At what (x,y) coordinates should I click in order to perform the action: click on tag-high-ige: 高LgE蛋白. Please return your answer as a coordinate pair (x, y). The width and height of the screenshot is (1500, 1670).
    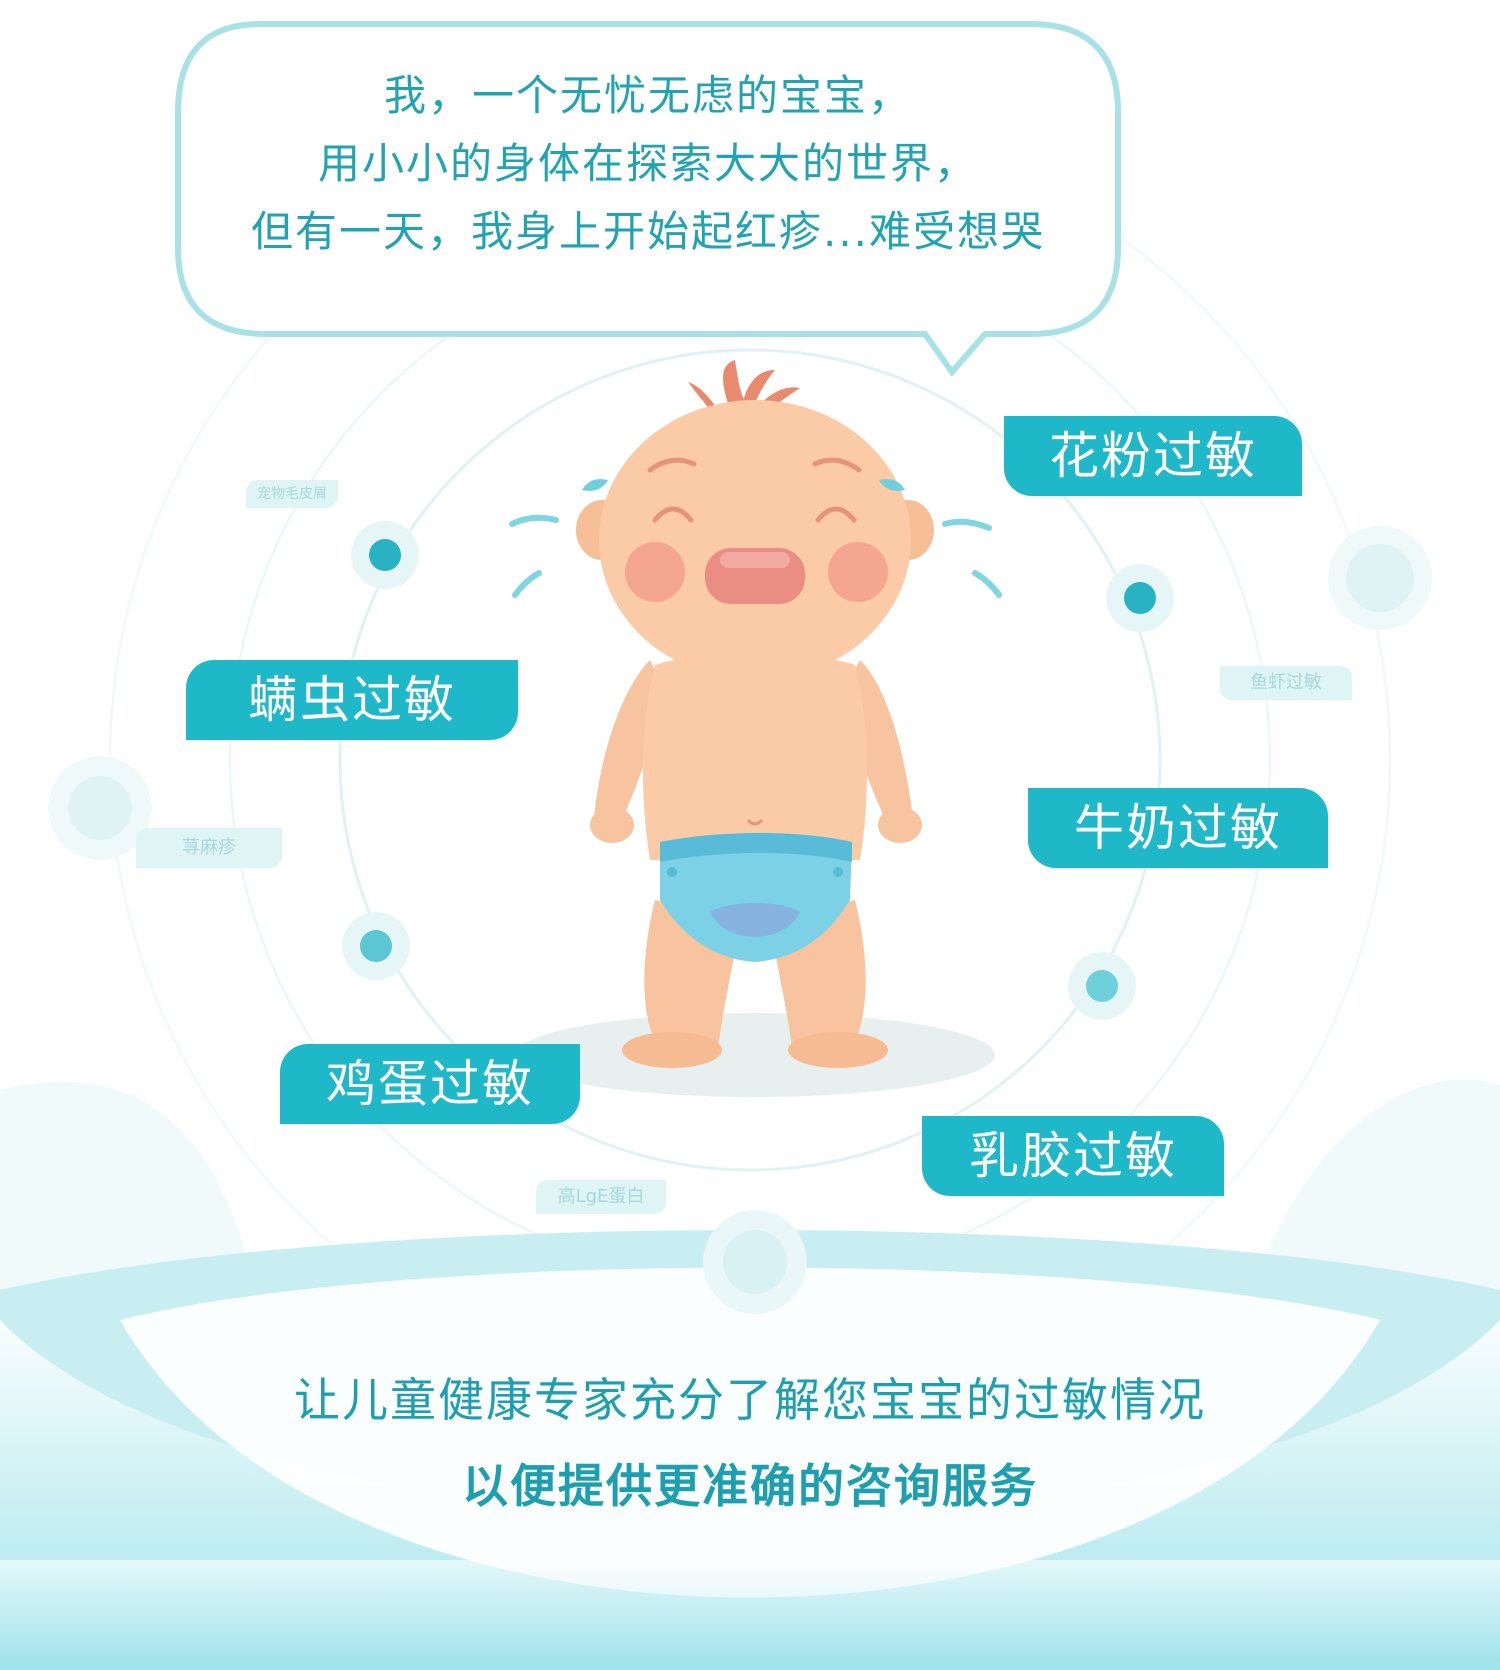
    Looking at the image, I should click on (601, 1197).